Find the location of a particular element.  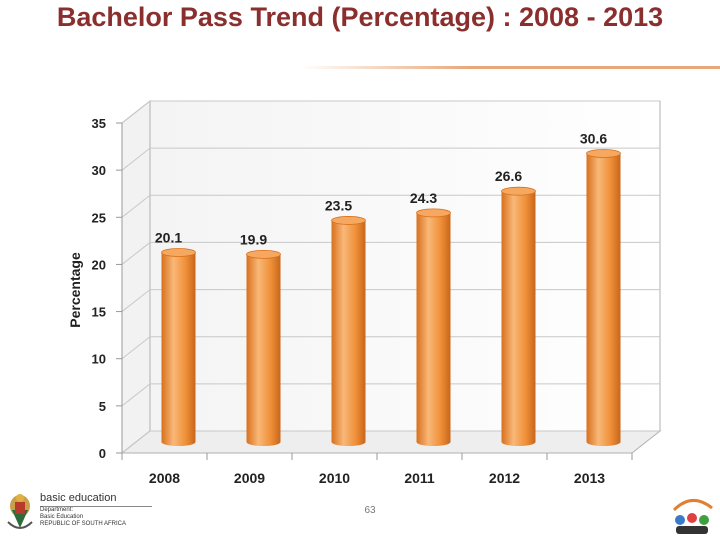

data-label: 20.1 is located at coordinates (168, 237).